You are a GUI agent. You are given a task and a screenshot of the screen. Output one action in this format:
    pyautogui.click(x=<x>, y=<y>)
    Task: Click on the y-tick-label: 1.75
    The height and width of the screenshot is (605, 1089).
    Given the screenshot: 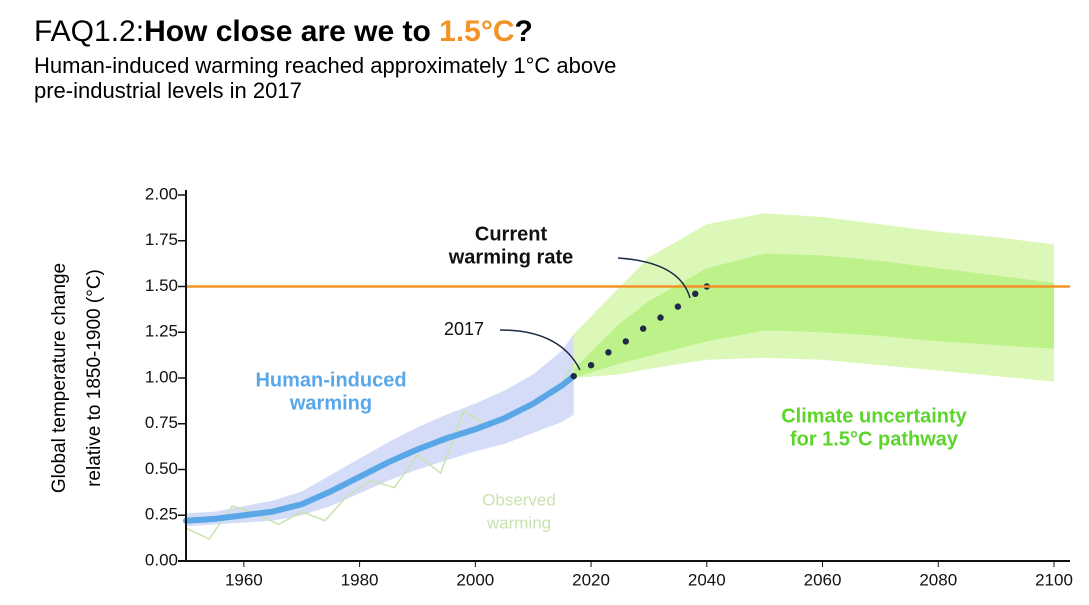 What is the action you would take?
    pyautogui.click(x=161, y=239)
    